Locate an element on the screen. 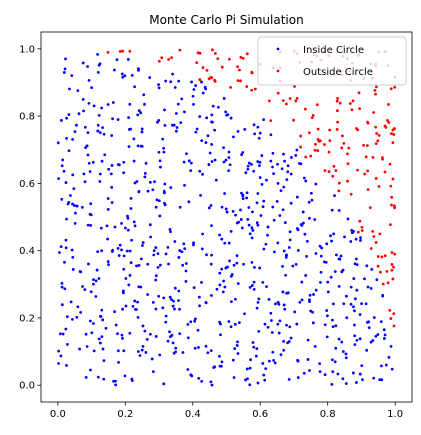  x-tick-label: 0.8 is located at coordinates (328, 414).